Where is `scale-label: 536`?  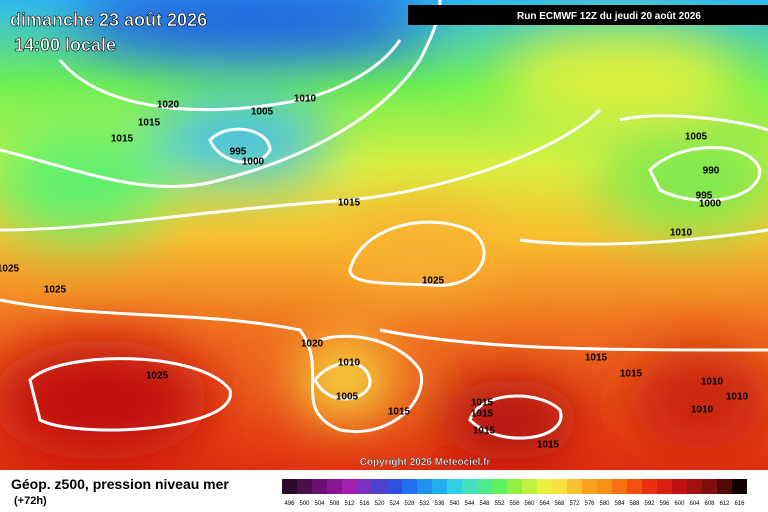
scale-label: 536 is located at coordinates (439, 504).